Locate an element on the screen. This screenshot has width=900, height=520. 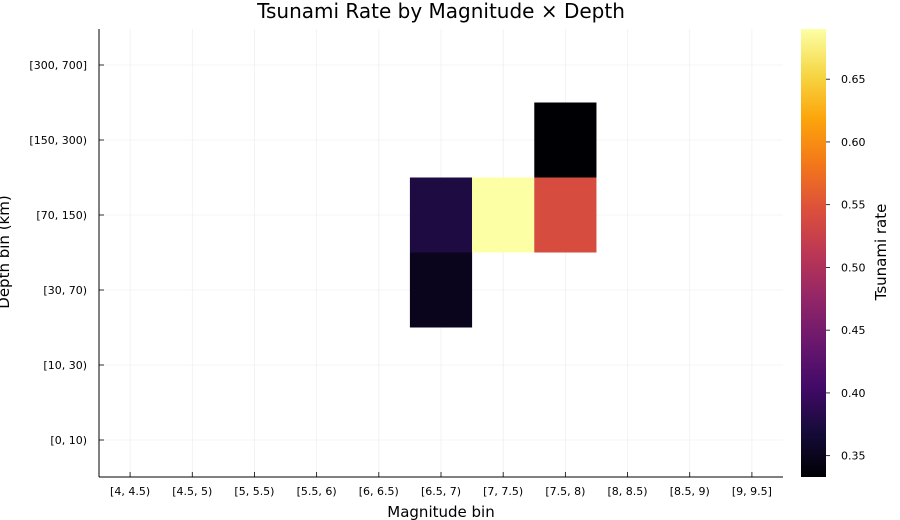
colorbar-tick-label: 0.55 is located at coordinates (853, 205).